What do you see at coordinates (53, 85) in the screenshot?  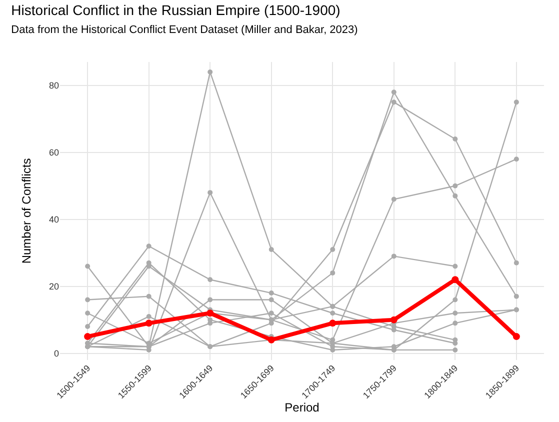 I see `y-tick-label: 80` at bounding box center [53, 85].